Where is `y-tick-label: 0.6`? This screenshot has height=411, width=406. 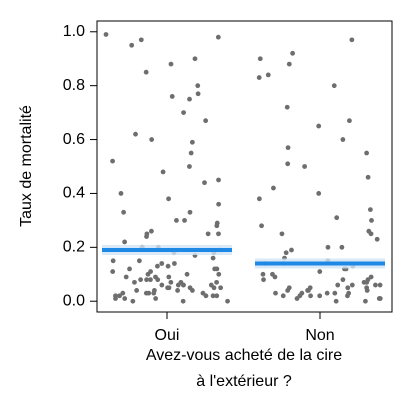 y-tick-label: 0.6 is located at coordinates (74, 139).